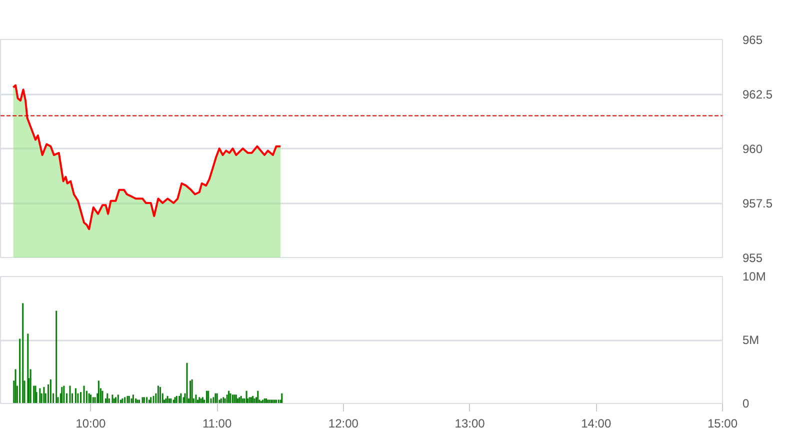 Image resolution: width=787 pixels, height=442 pixels. What do you see at coordinates (754, 277) in the screenshot?
I see `y-tick-label: 10M` at bounding box center [754, 277].